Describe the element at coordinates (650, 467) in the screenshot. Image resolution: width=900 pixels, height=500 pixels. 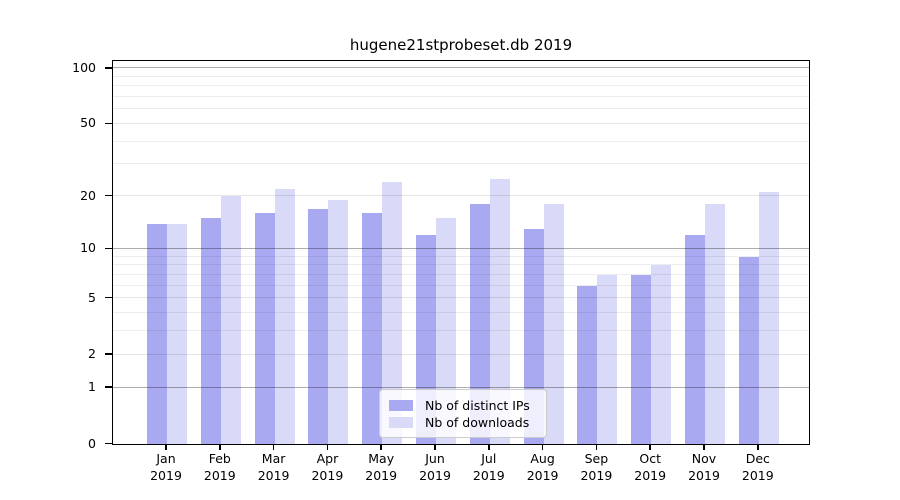
I see `x-axis-label-oct: Oct 2019` at that location.